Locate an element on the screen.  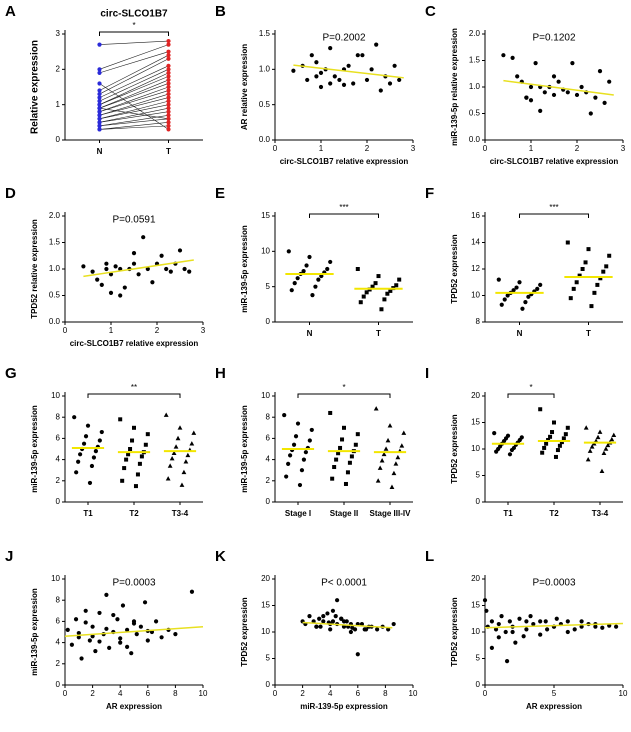
significance-label: * is located at coordinates (530, 387).